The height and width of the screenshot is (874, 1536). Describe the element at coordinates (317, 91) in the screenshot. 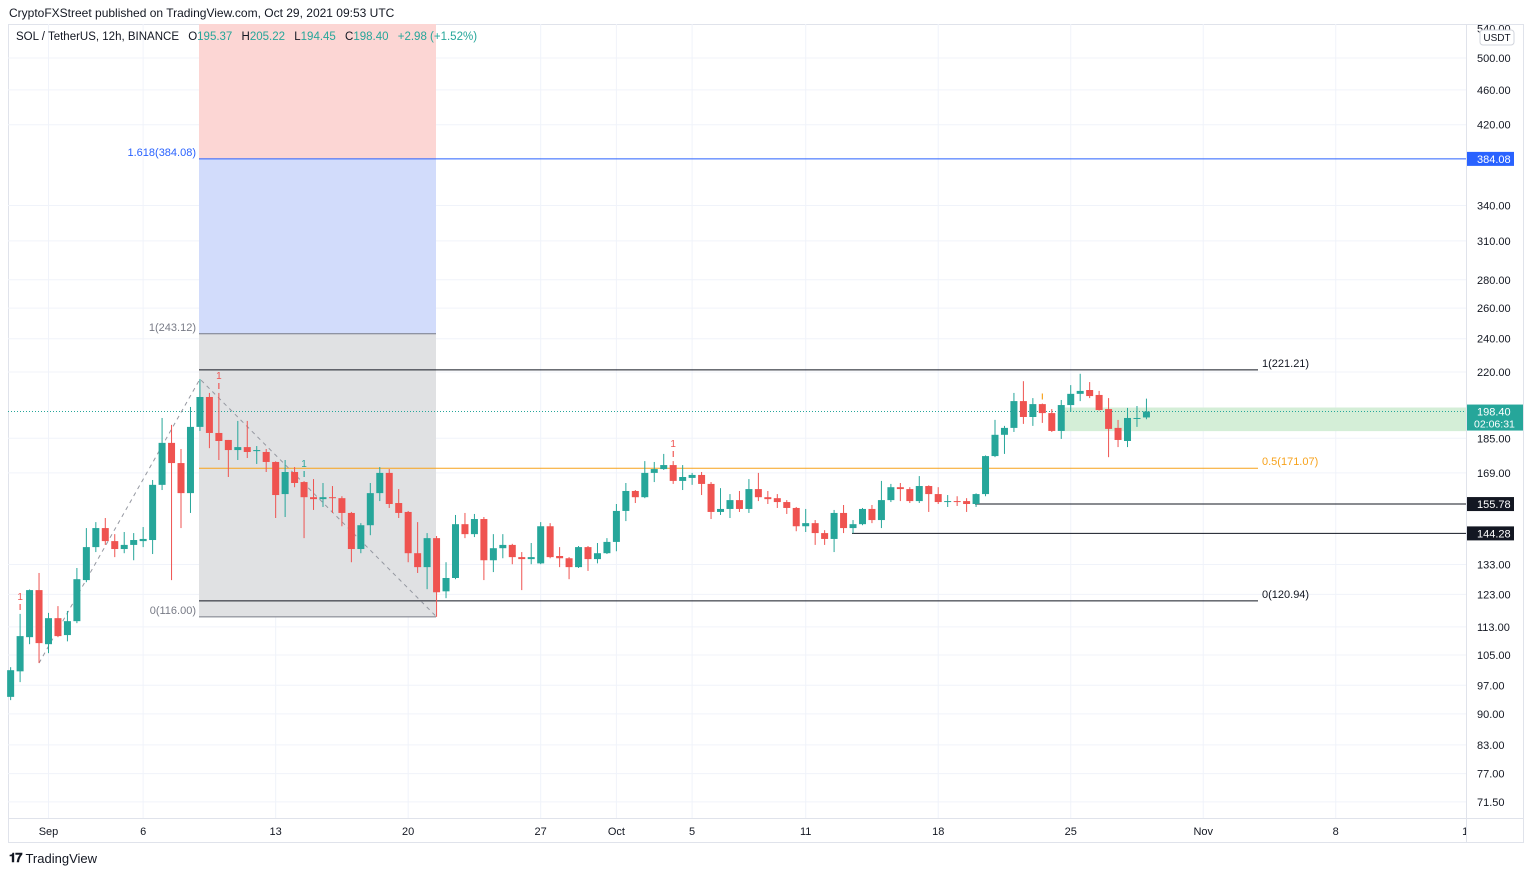

I see `stop-loss-zone` at that location.